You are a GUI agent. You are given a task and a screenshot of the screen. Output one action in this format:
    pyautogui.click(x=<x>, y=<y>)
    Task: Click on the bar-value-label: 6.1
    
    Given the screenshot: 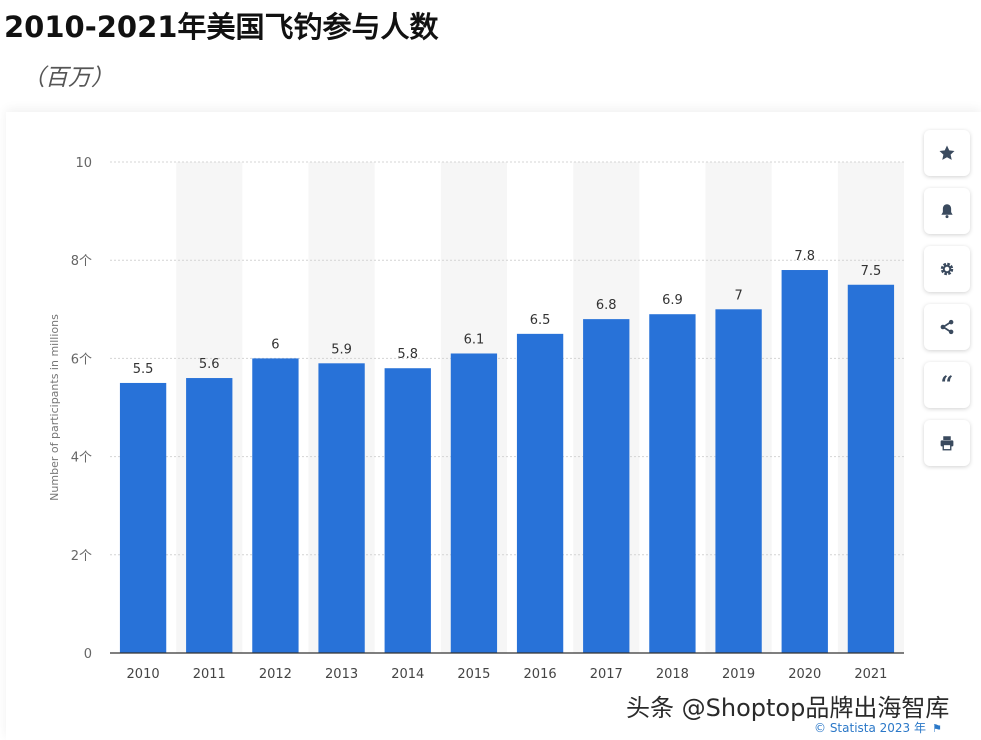 What is the action you would take?
    pyautogui.click(x=474, y=339)
    